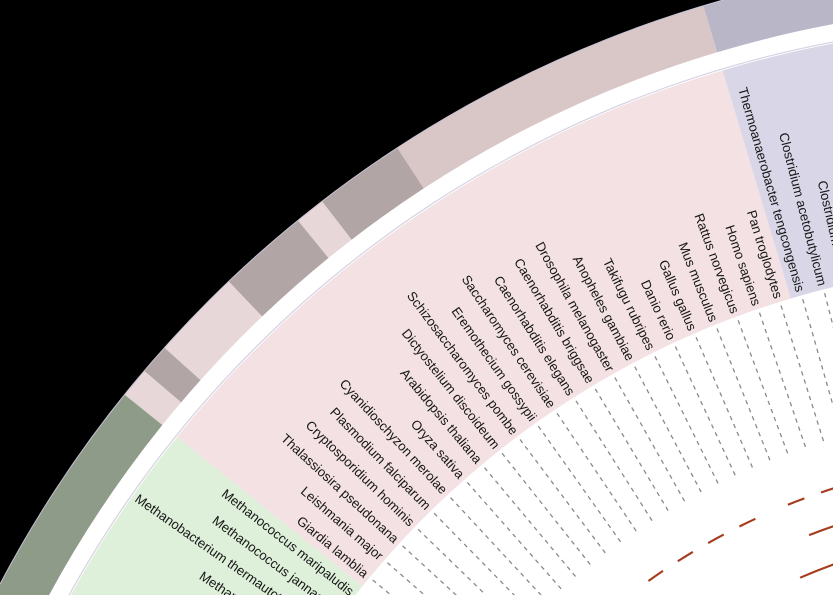 The image size is (833, 595). I want to click on domain-band-archaea, so click(217, 515).